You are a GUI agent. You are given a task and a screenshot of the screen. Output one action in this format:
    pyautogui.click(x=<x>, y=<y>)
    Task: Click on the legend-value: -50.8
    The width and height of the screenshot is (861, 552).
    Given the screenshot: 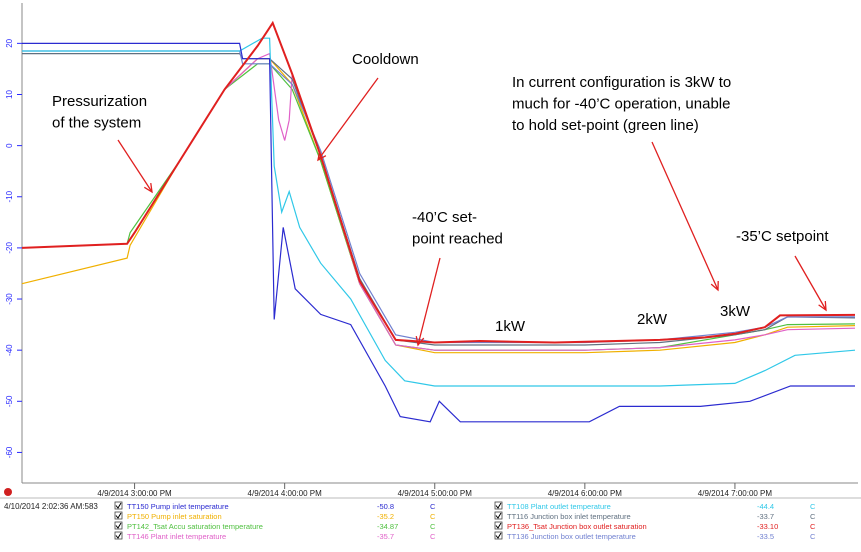 What is the action you would take?
    pyautogui.click(x=385, y=506)
    